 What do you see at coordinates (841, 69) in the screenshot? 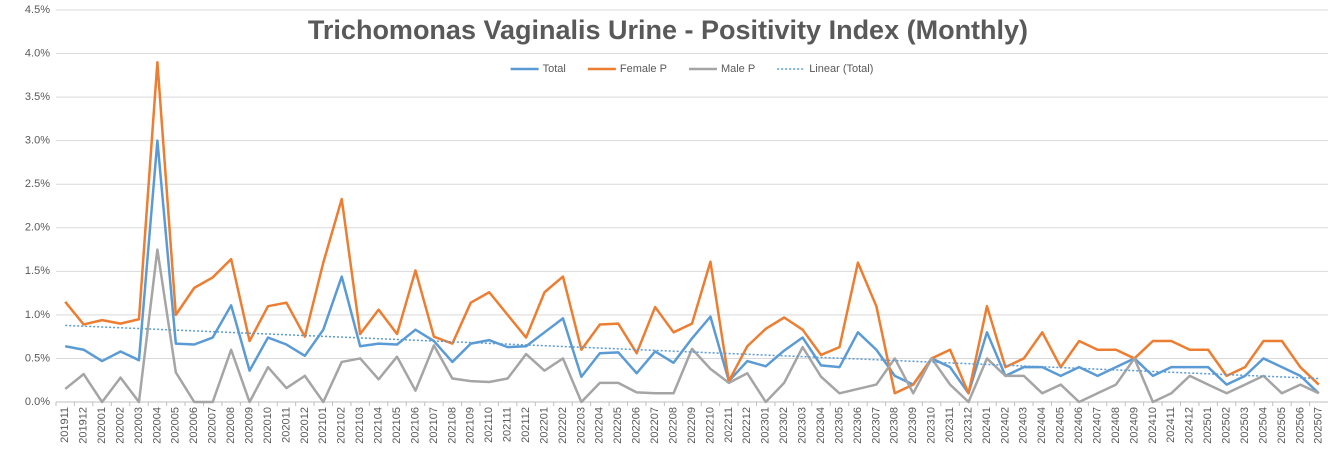
I see `legend-label: Linear (Total)` at bounding box center [841, 69].